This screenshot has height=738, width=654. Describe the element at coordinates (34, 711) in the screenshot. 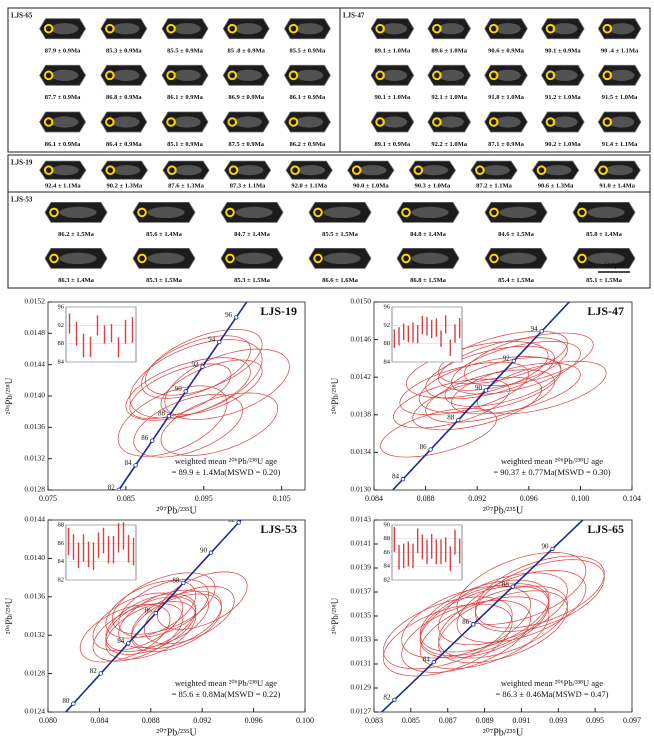

I see `y-tick-label: 0.0124` at that location.